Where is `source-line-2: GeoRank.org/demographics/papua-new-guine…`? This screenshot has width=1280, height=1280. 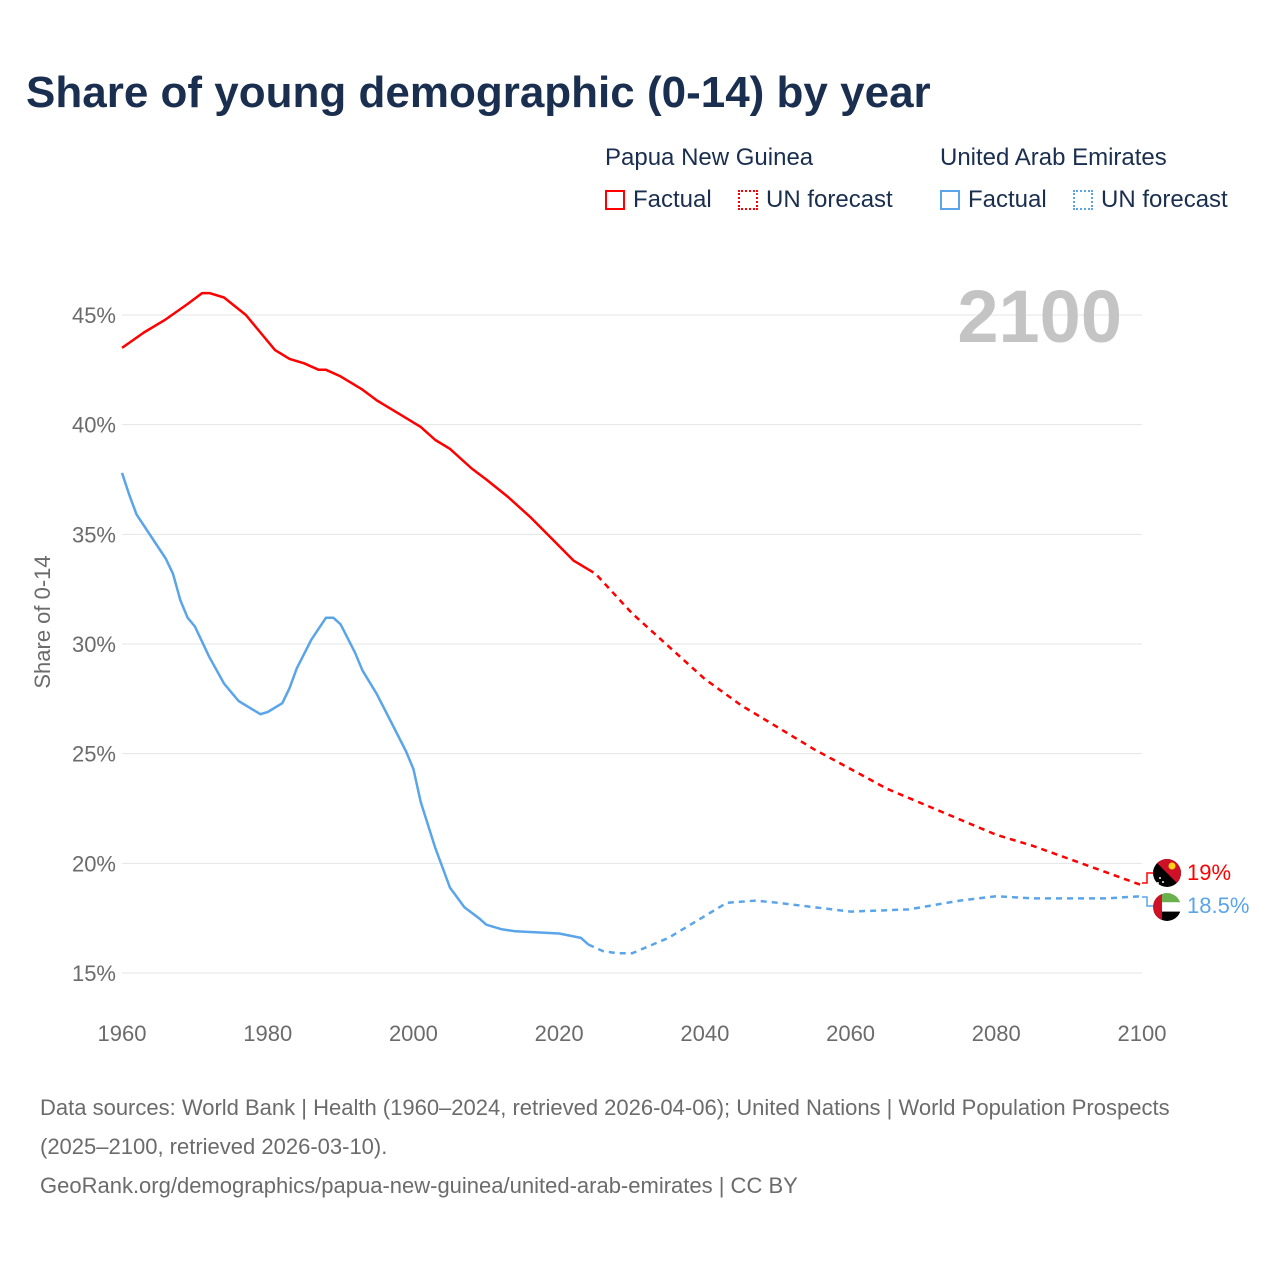
source-line-2: GeoRank.org/demographics/papua-new-guine… is located at coordinates (419, 1185).